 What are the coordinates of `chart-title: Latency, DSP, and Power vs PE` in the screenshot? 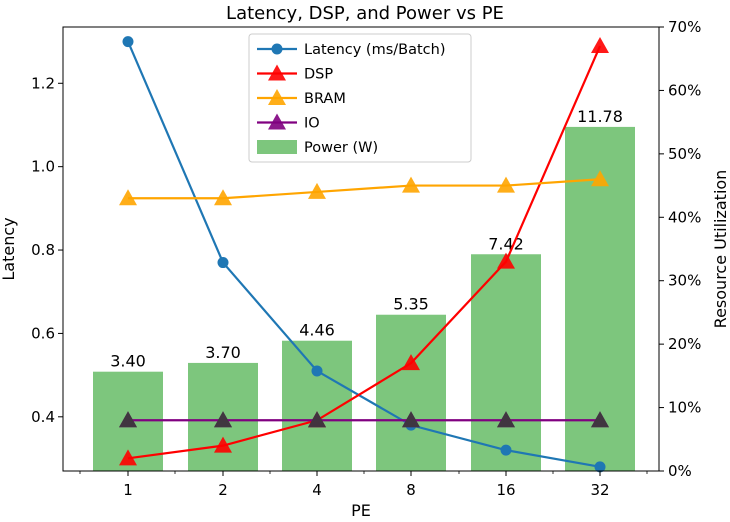 It's located at (365, 13).